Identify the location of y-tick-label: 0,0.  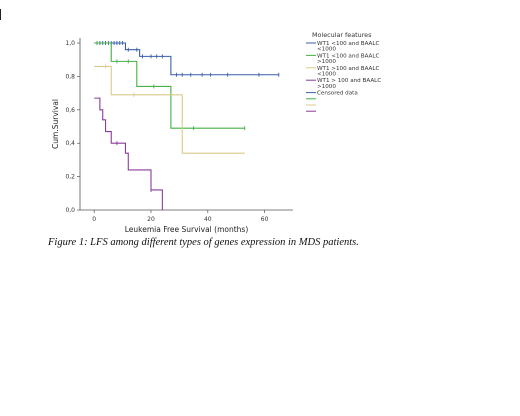
(70, 210).